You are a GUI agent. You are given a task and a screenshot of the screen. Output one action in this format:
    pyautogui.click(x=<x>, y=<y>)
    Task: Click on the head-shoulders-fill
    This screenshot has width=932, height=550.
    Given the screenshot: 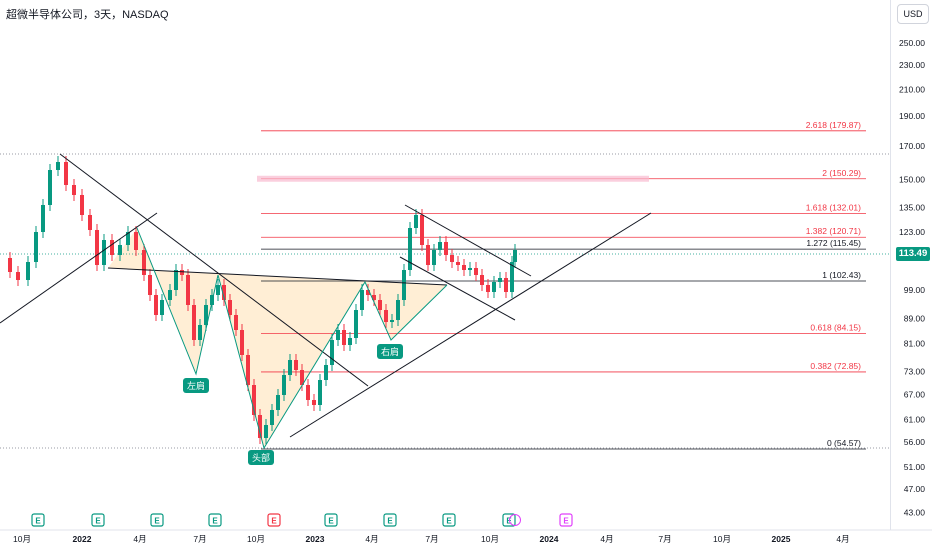 What is the action you would take?
    pyautogui.click(x=277, y=338)
    